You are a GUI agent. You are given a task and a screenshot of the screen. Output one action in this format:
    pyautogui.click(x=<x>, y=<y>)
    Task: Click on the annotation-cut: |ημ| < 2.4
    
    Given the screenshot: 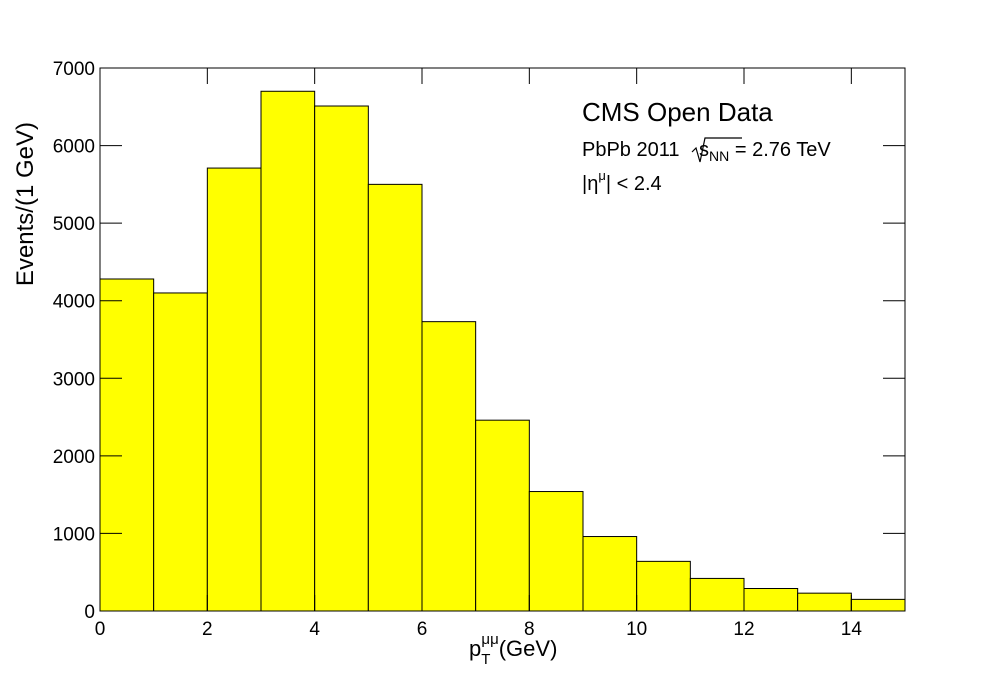 What is the action you would take?
    pyautogui.click(x=622, y=181)
    